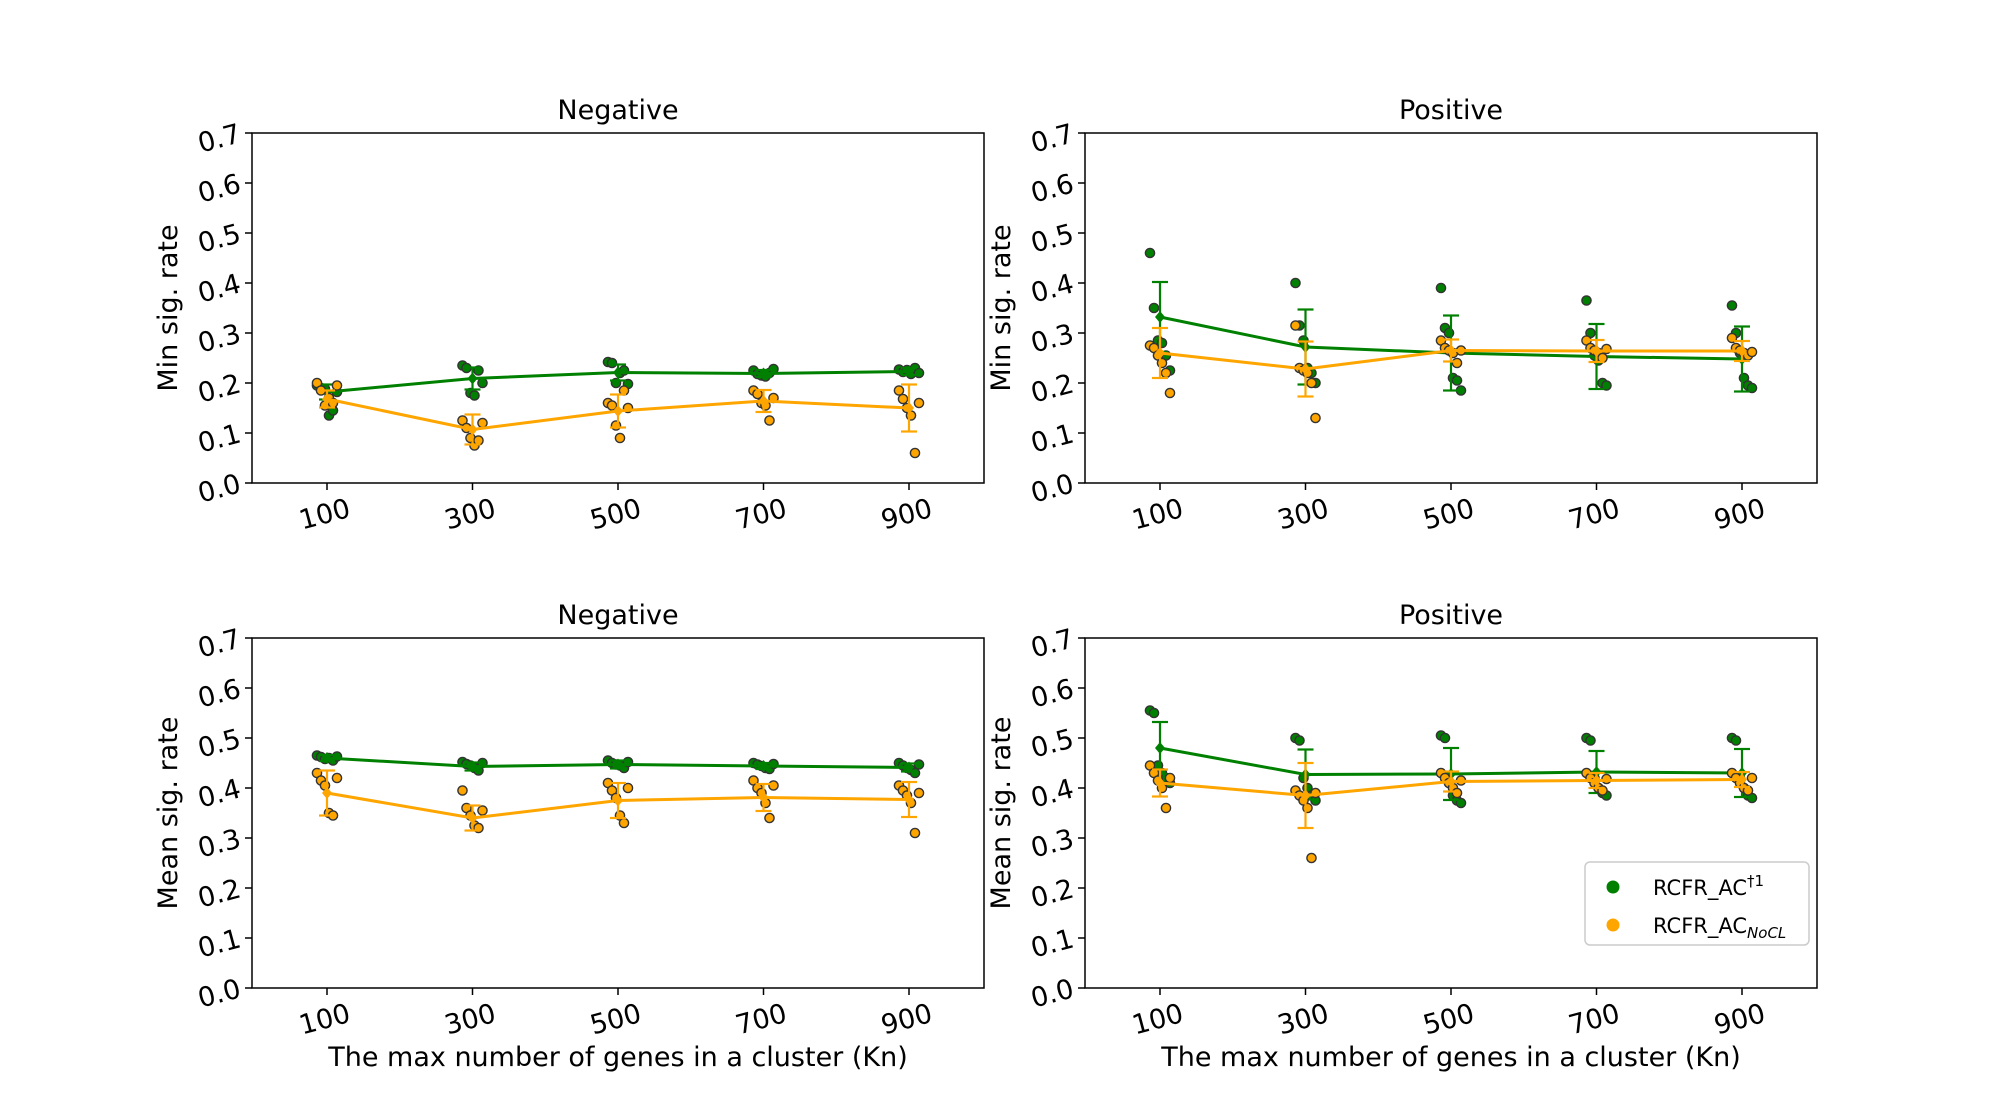 Image resolution: width=2000 pixels, height=1100 pixels. I want to click on y-axis-label: Min sig. rate, so click(1001, 307).